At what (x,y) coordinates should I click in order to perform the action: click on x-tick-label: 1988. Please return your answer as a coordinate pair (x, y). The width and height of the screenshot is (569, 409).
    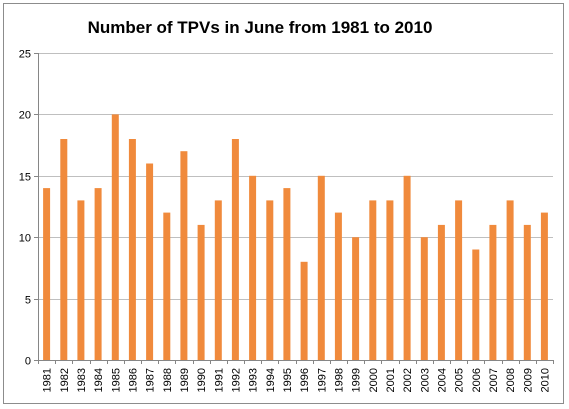
    Looking at the image, I should click on (168, 380).